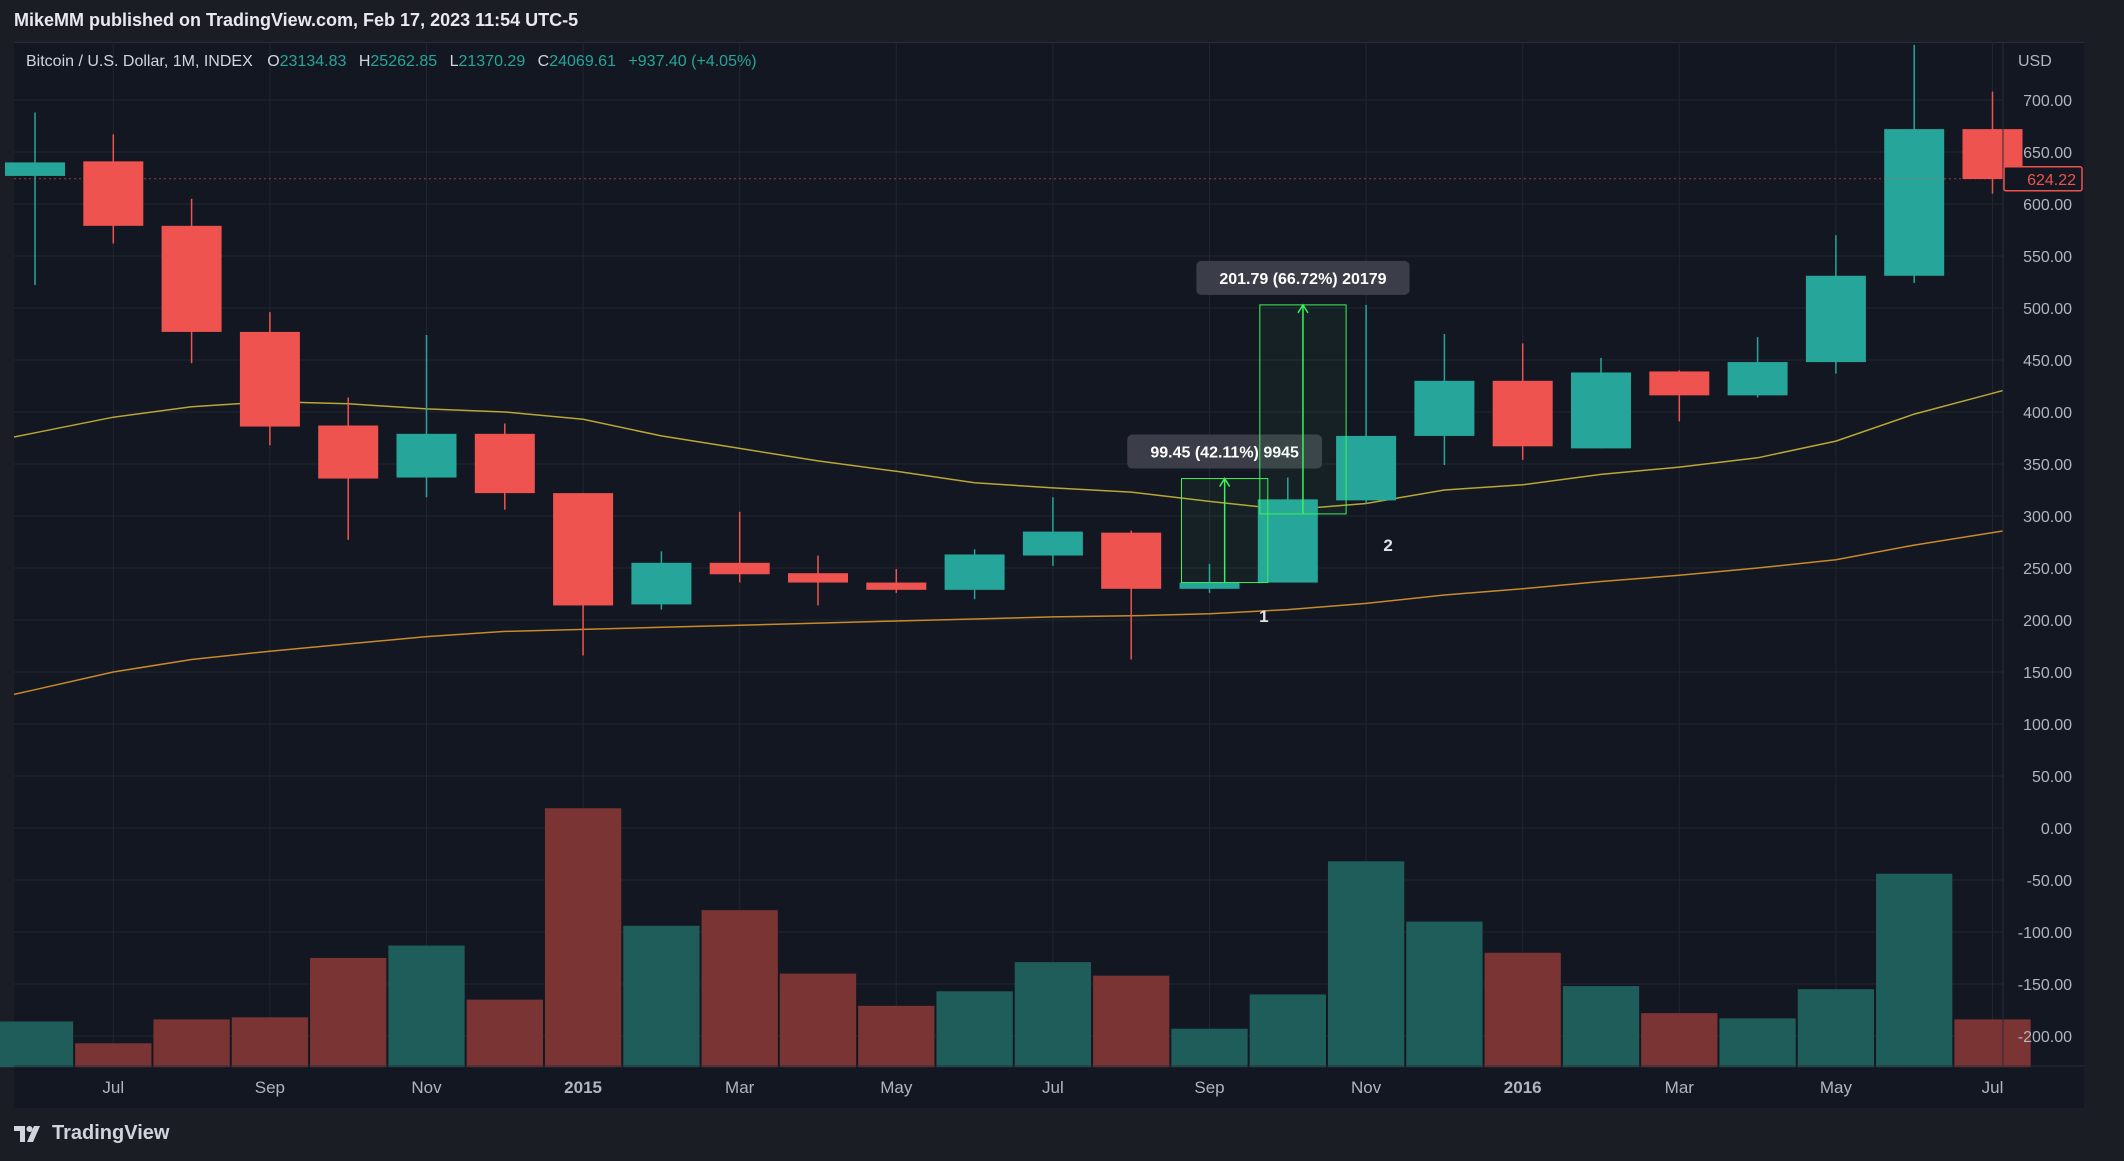 This screenshot has width=2124, height=1161. I want to click on bottom-bar, so click(1062, 1134).